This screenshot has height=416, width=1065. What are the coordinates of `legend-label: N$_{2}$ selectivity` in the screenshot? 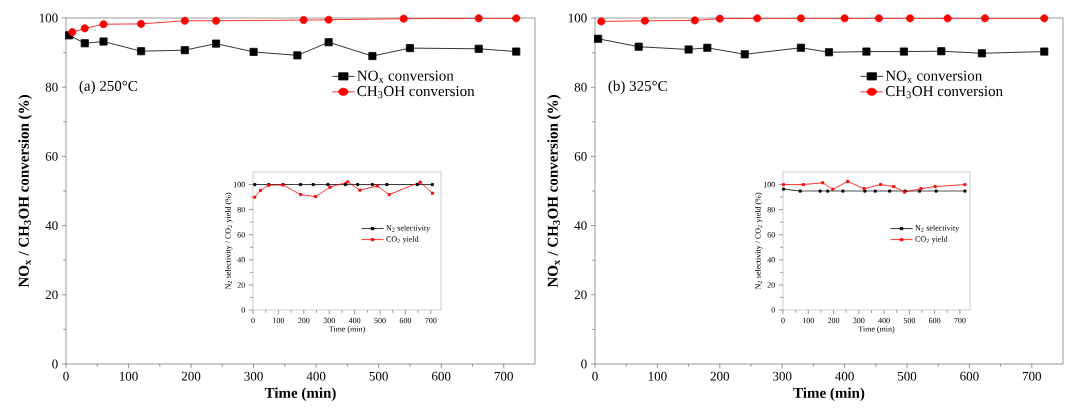 It's located at (408, 229).